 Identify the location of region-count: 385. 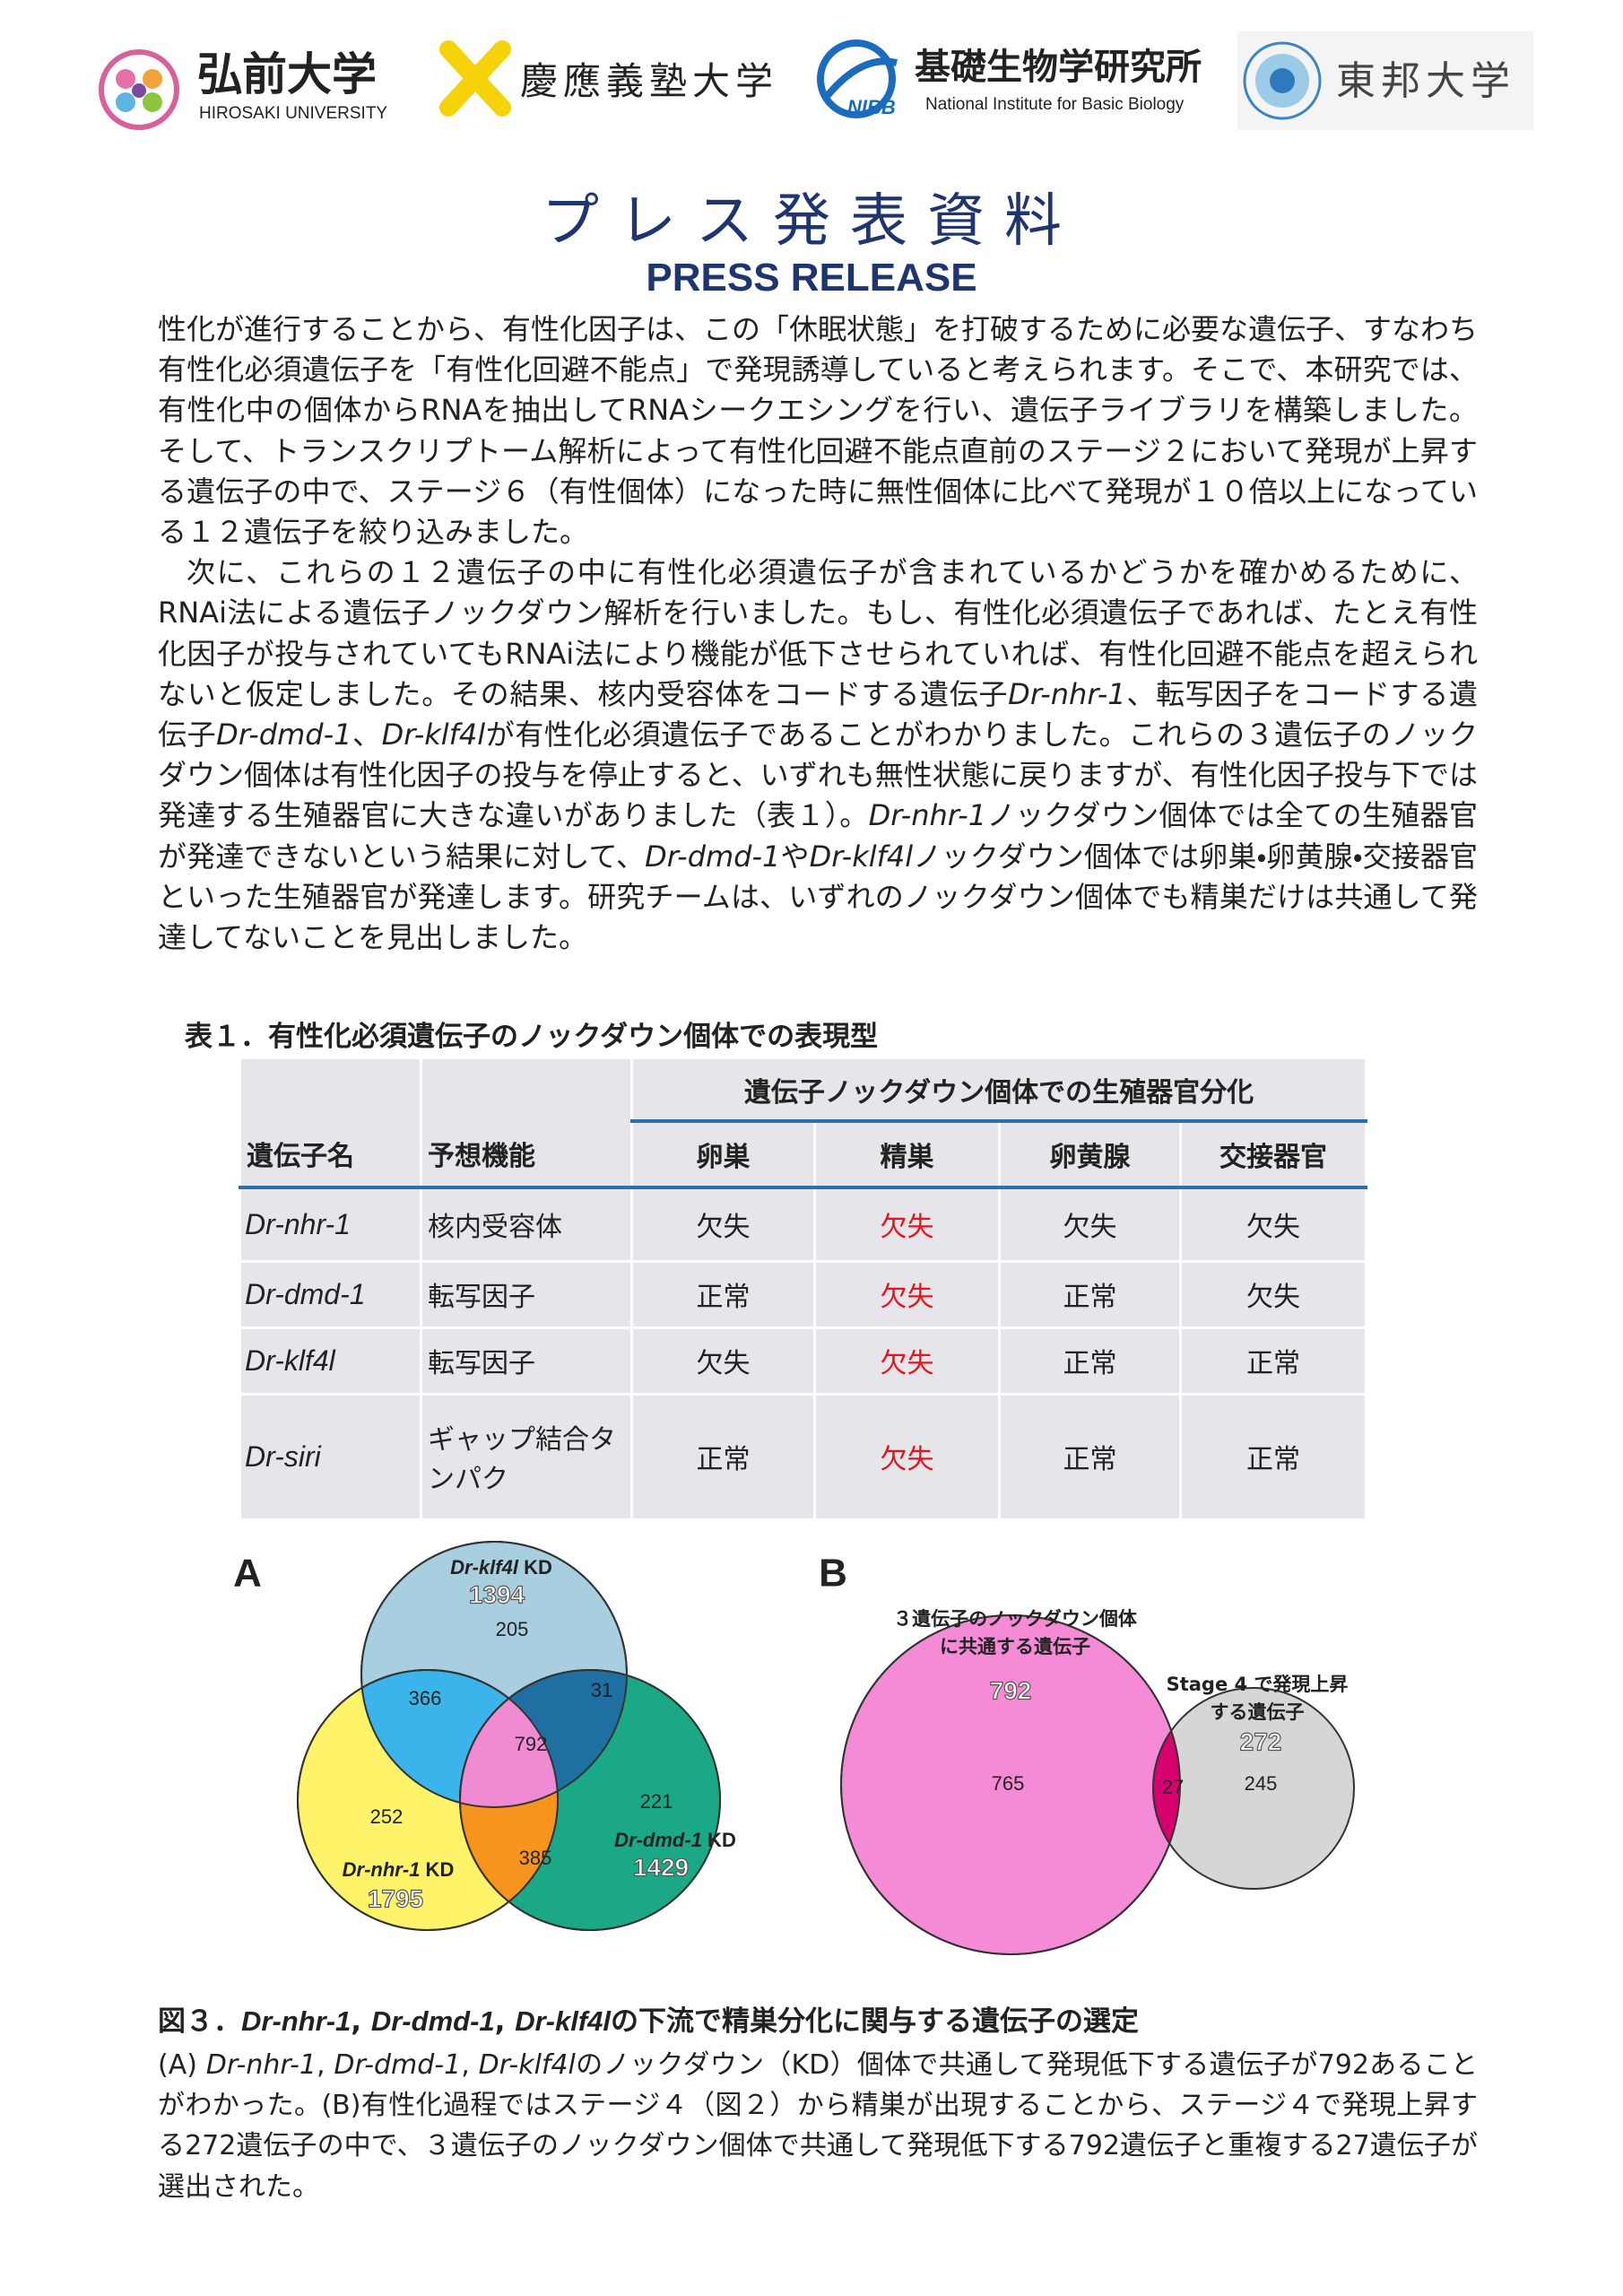
(535, 1858).